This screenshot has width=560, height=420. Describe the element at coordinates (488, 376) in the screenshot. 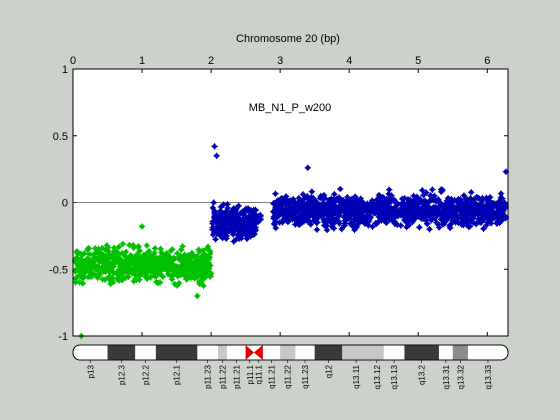

I see `band-label: q13.33` at that location.